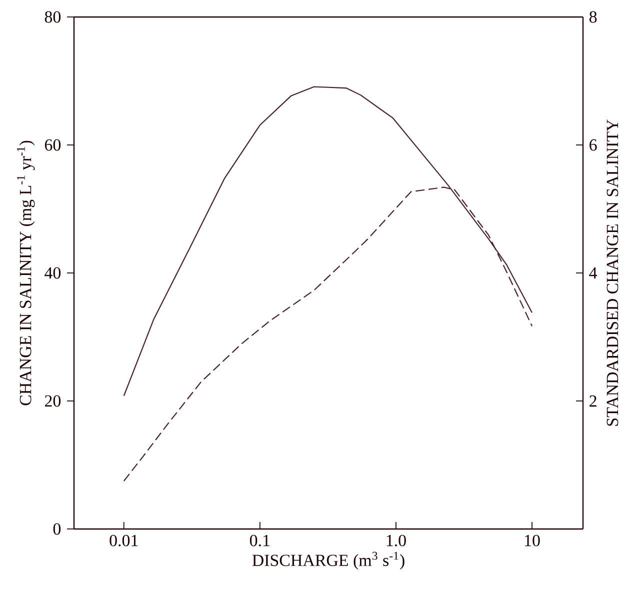 This screenshot has height=590, width=628. I want to click on y2-tick-label: 2, so click(593, 401).